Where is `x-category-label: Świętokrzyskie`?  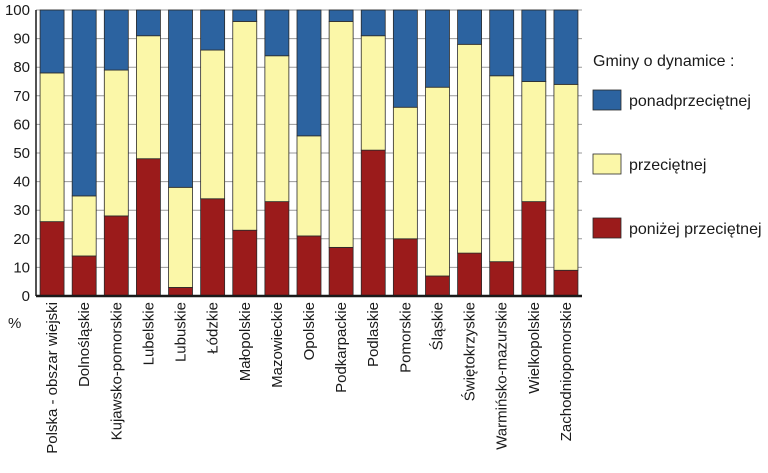
x-category-label: Świętokrzyskie is located at coordinates (470, 351).